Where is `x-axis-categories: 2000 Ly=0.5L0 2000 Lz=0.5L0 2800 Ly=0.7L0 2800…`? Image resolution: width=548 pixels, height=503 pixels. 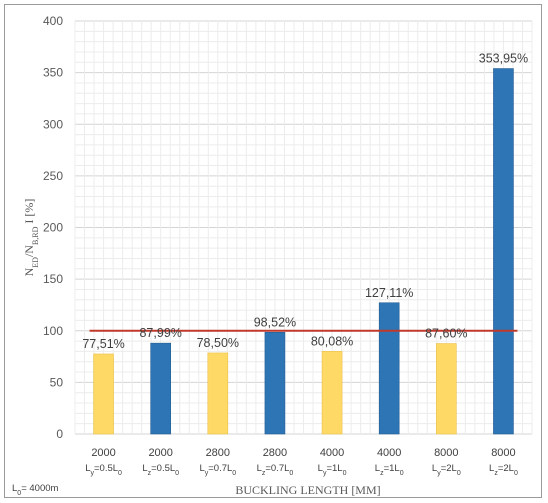 x-axis-categories: 2000 Ly=0.5L0 2000 Lz=0.5L0 2800 Ly=0.7L0 2800… is located at coordinates (301, 462).